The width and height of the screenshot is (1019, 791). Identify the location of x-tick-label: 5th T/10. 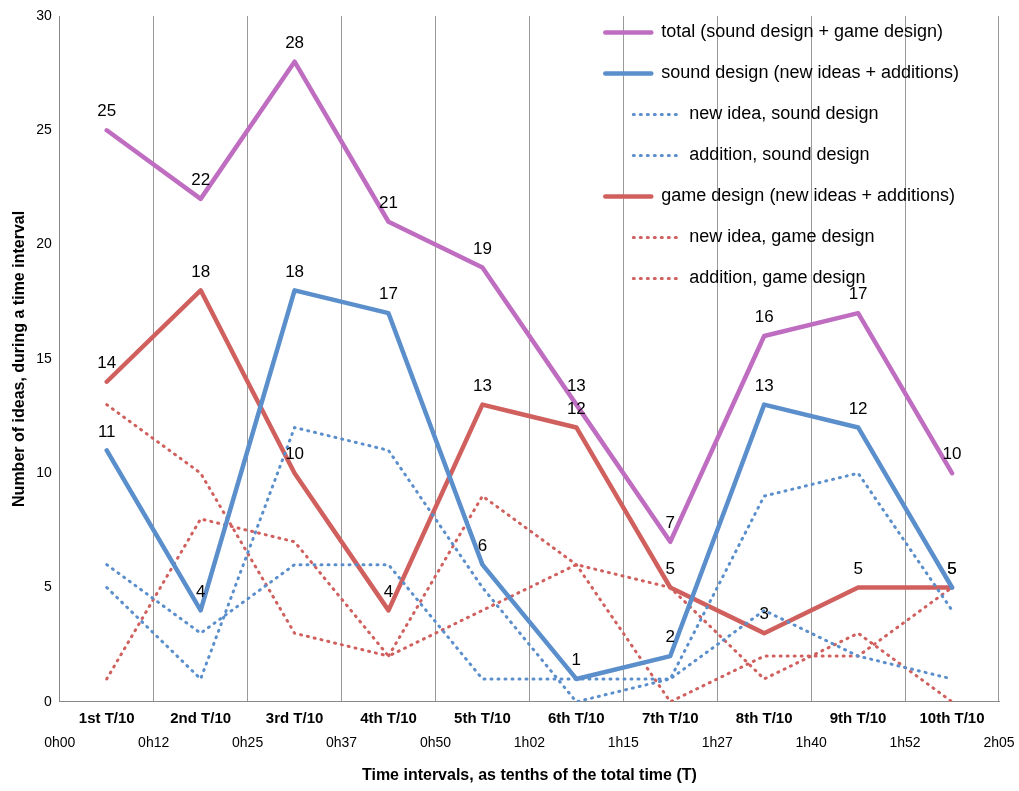
(482, 717).